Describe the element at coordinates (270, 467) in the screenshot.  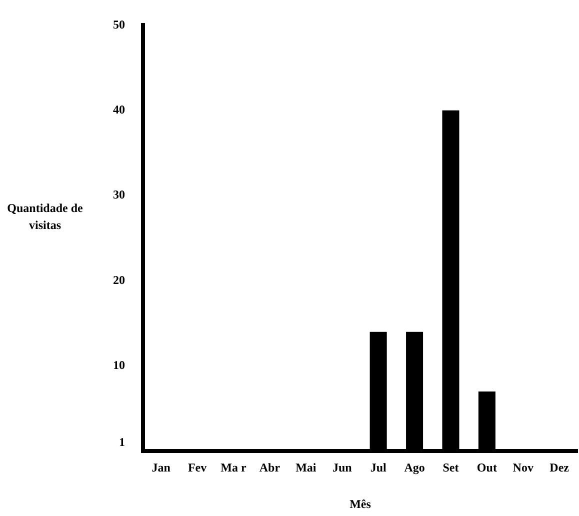
I see `x-tick-label: Abr` at that location.